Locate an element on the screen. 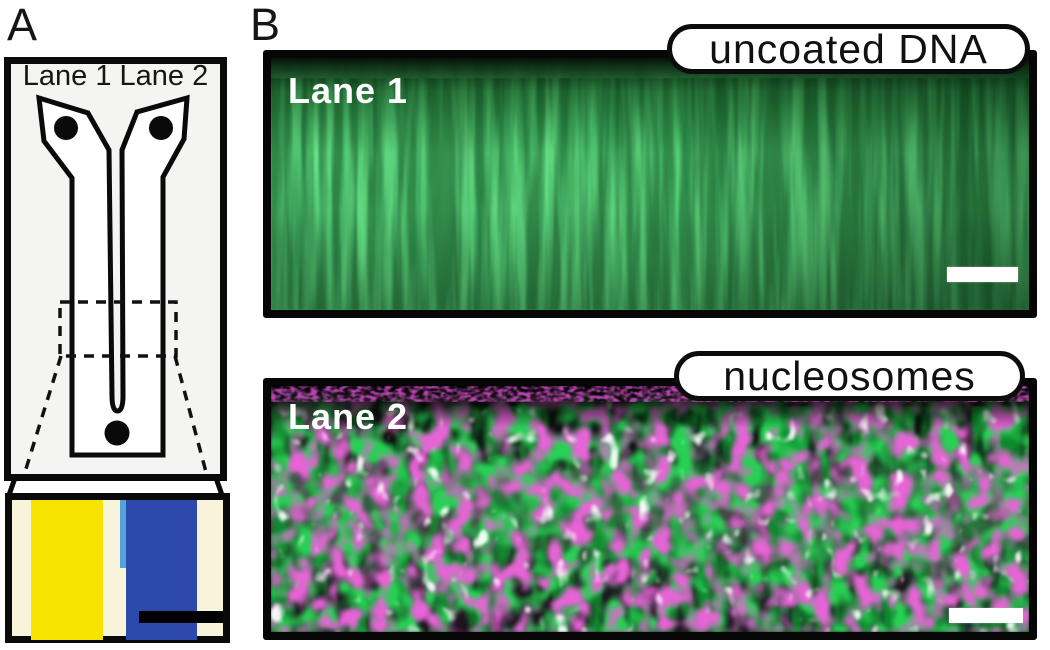  lane1-image-label: Lane 1 is located at coordinates (348, 90).